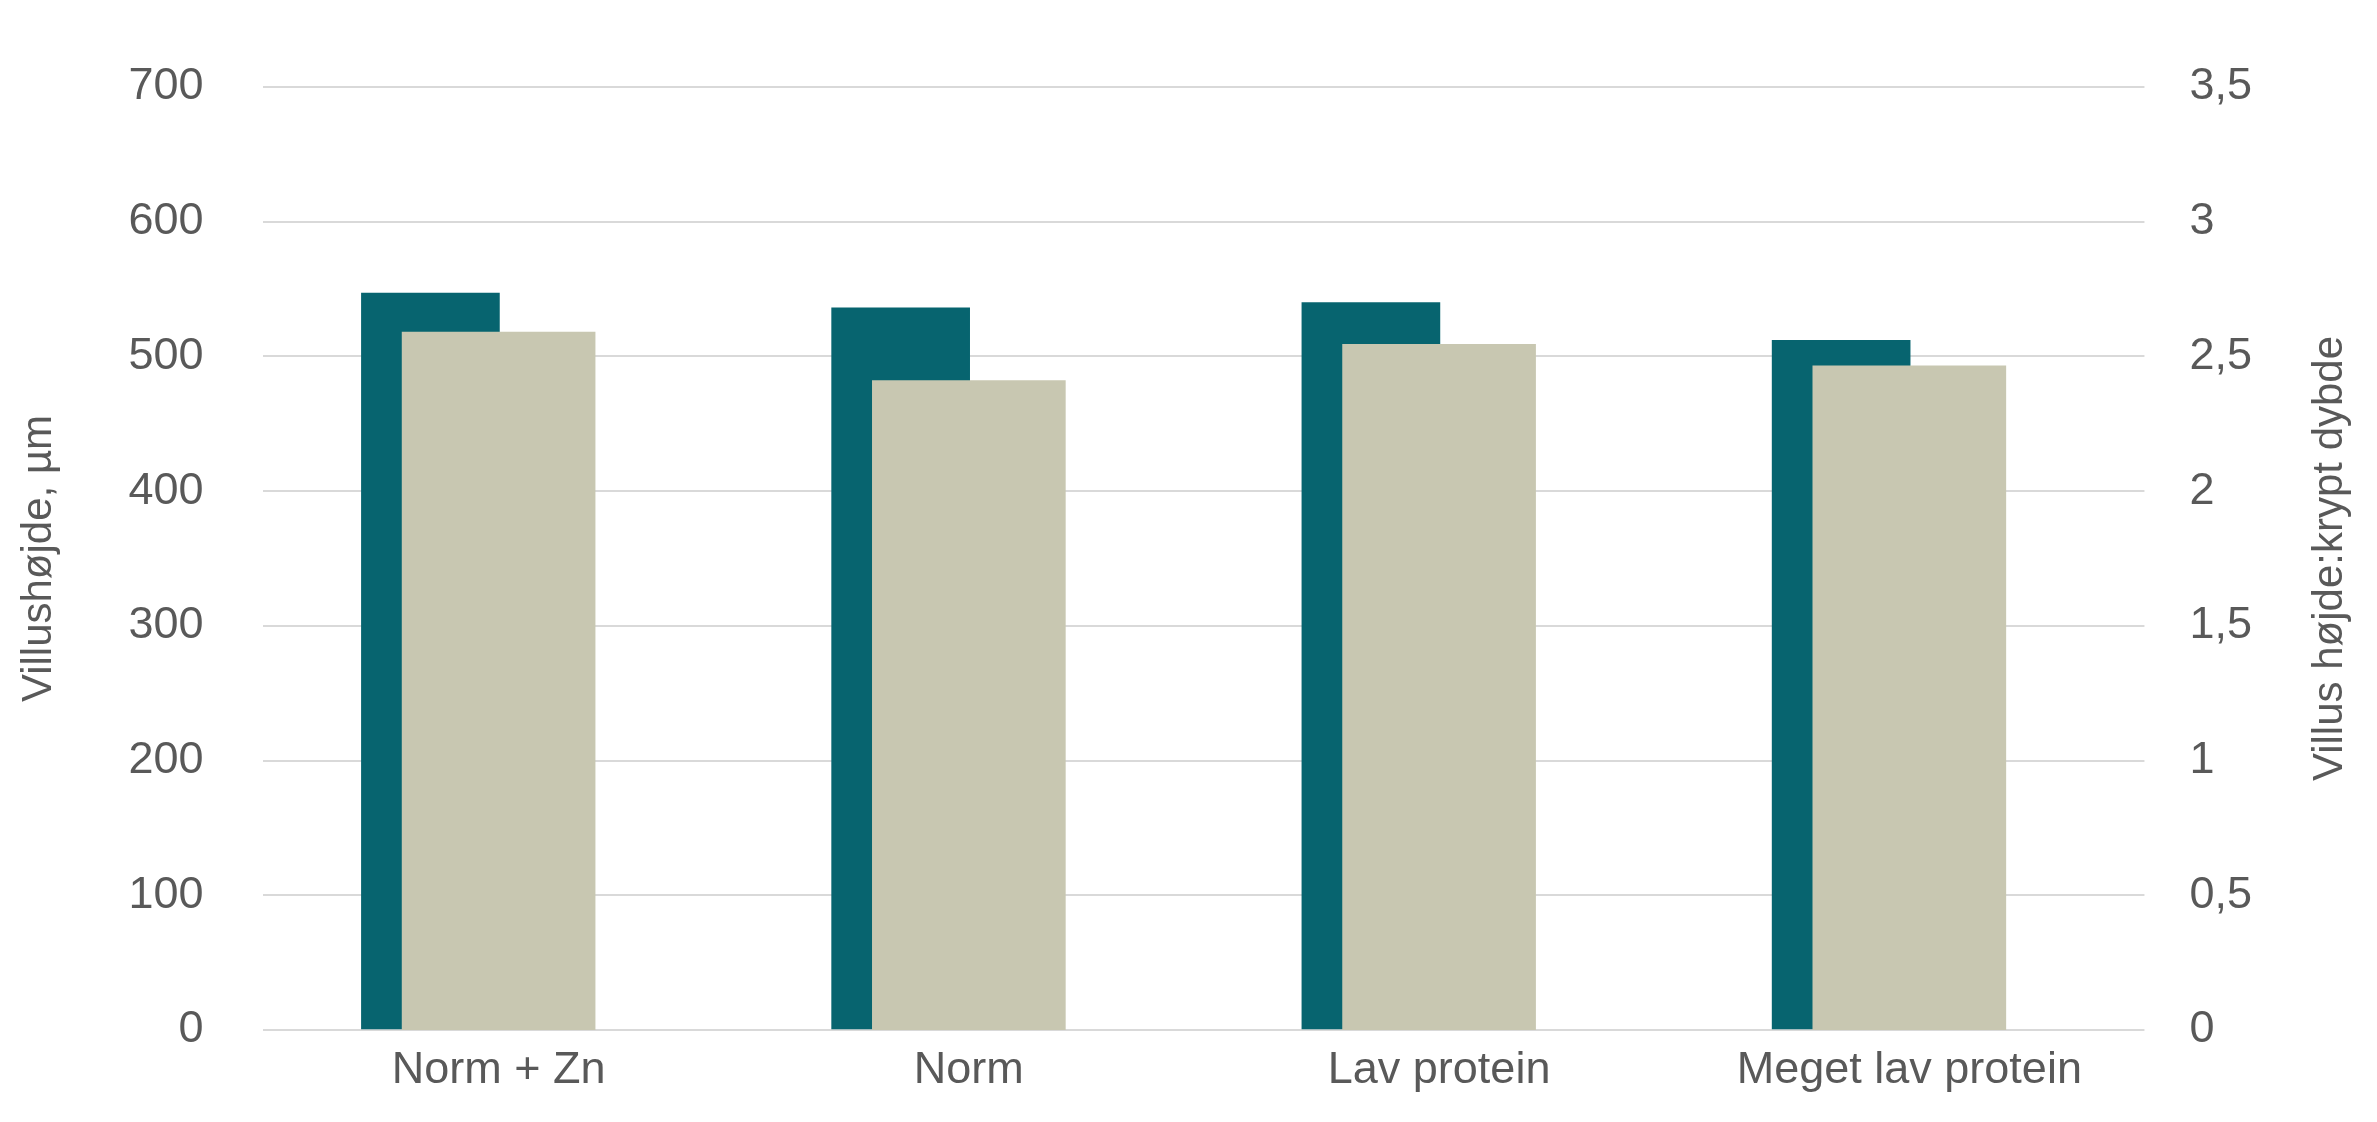 Image resolution: width=2377 pixels, height=1122 pixels. Describe the element at coordinates (2327, 558) in the screenshot. I see `y2-axis-title: Villus højde:krypt dybde` at that location.